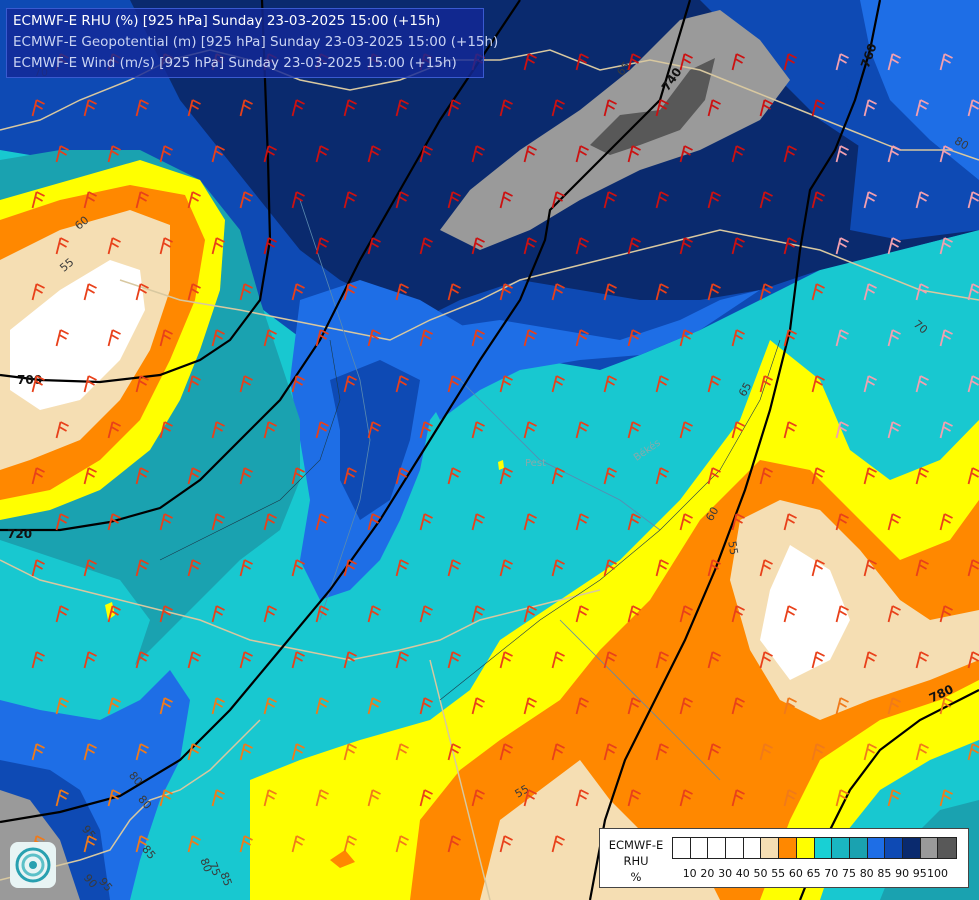  What do you see at coordinates (250, 450) in the screenshot?
I see `rhu-contour` at bounding box center [250, 450].